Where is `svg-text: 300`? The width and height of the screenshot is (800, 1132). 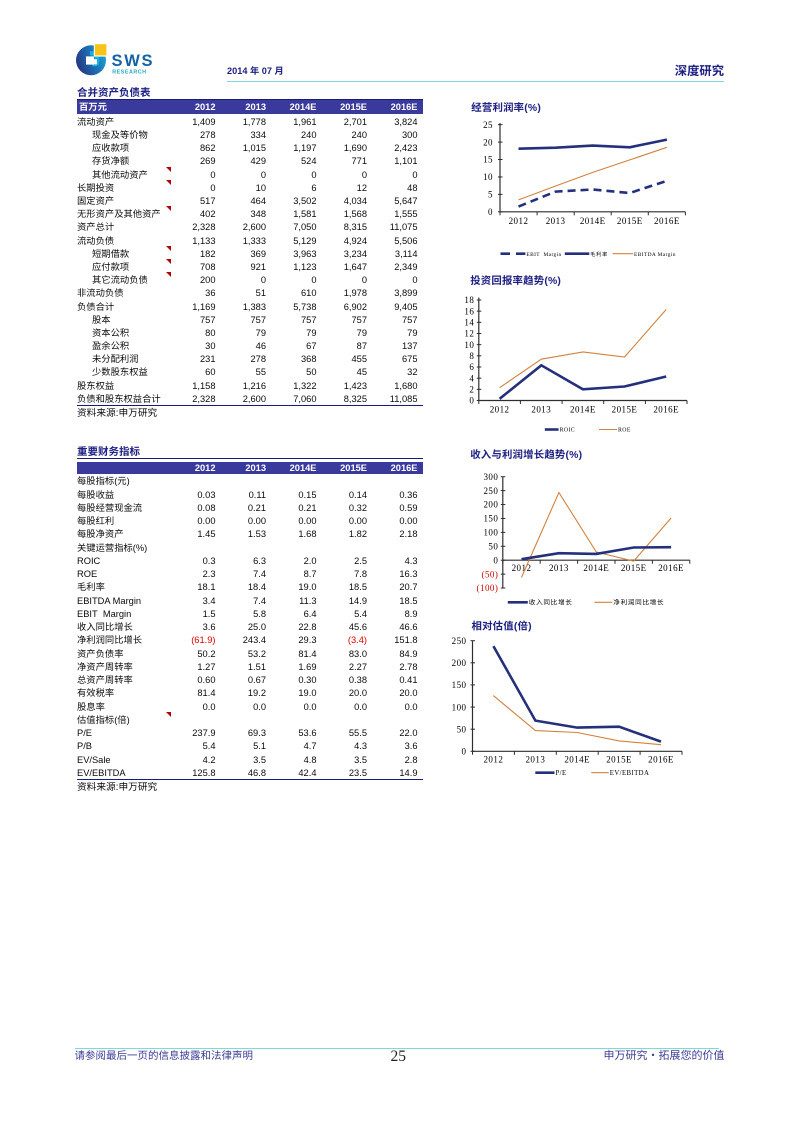
svg-text: 300 is located at coordinates (490, 477).